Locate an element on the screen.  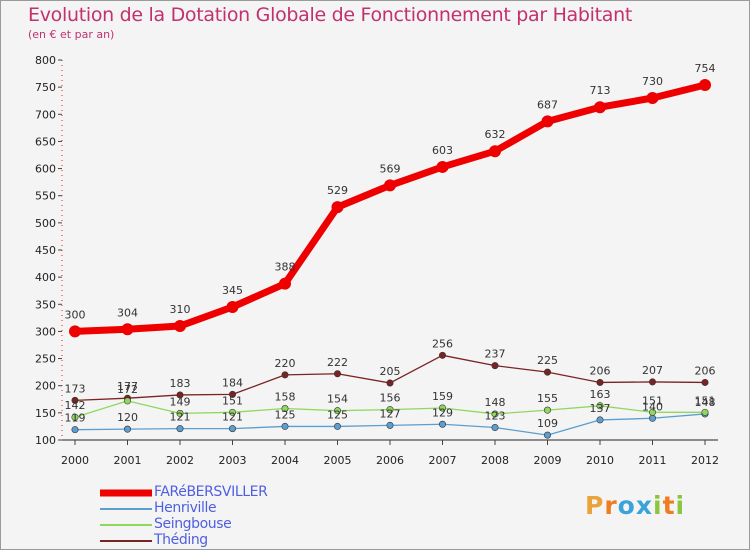
proxiti-logo: Proxiti is located at coordinates (635, 505).